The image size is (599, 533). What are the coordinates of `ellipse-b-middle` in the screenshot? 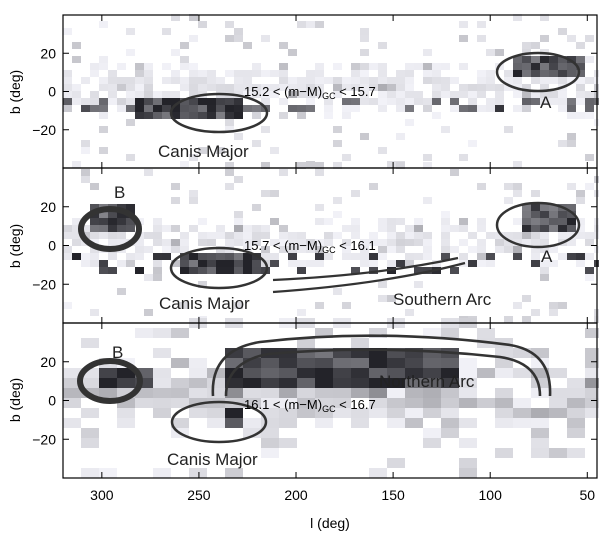 It's located at (110, 229).